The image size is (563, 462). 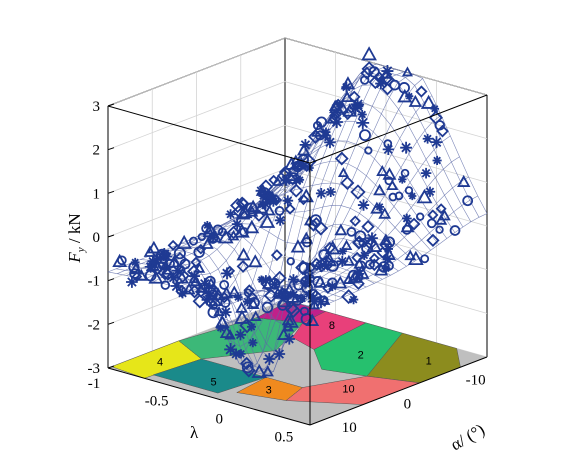 I want to click on floor-region-label: 4, so click(x=160, y=362).